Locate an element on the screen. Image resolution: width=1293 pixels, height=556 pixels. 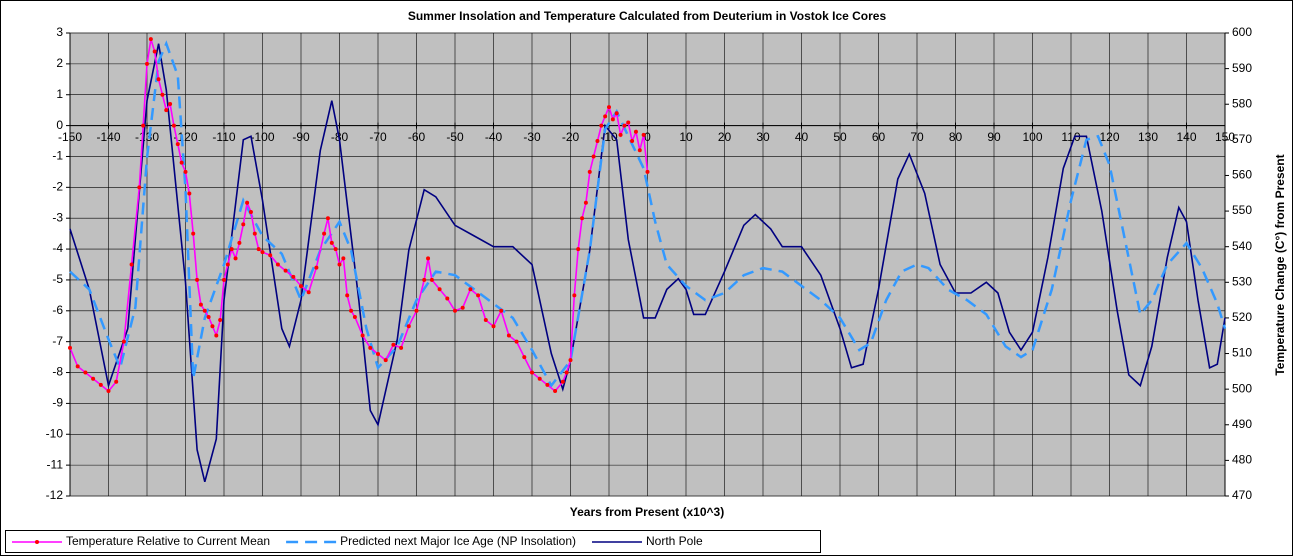
y-tick-label: 2 is located at coordinates (59, 63).